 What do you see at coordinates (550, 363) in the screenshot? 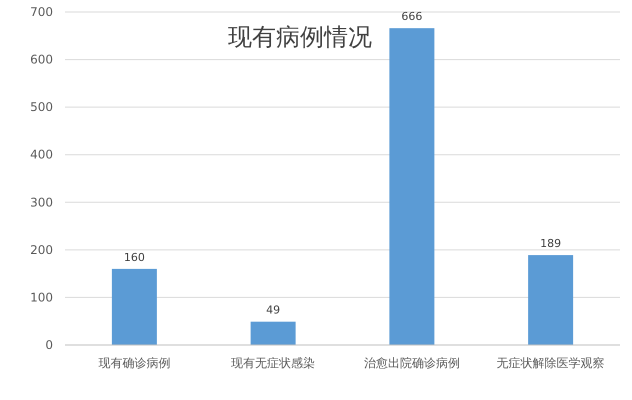
I see `x-tick-label: 无症状解除医学观察` at bounding box center [550, 363].